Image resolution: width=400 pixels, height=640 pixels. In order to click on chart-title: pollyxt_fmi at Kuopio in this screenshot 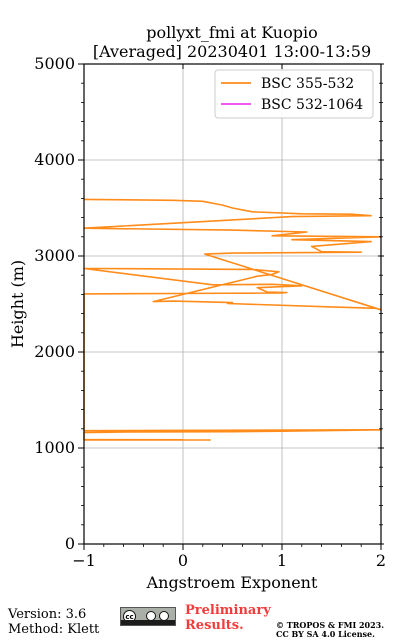, I will do `click(231, 32)`.